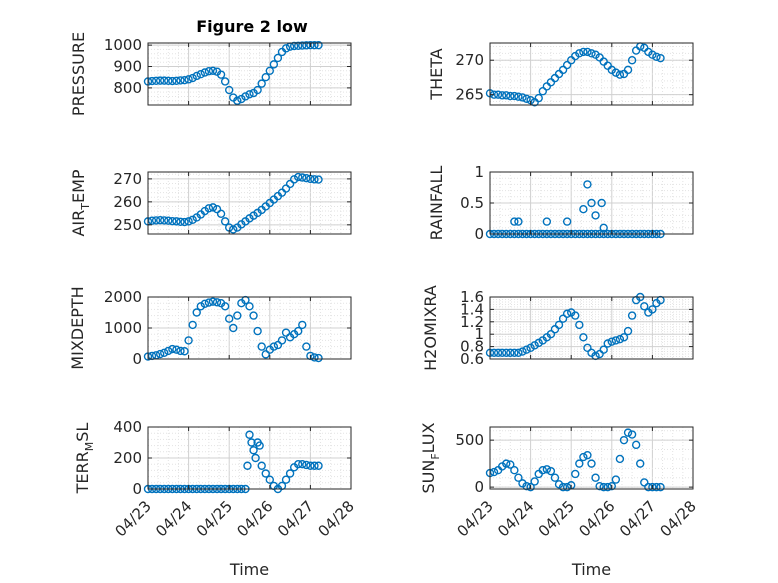 The image size is (778, 583). Describe the element at coordinates (77, 327) in the screenshot. I see `y-axis-label: MIXDEPTH` at that location.